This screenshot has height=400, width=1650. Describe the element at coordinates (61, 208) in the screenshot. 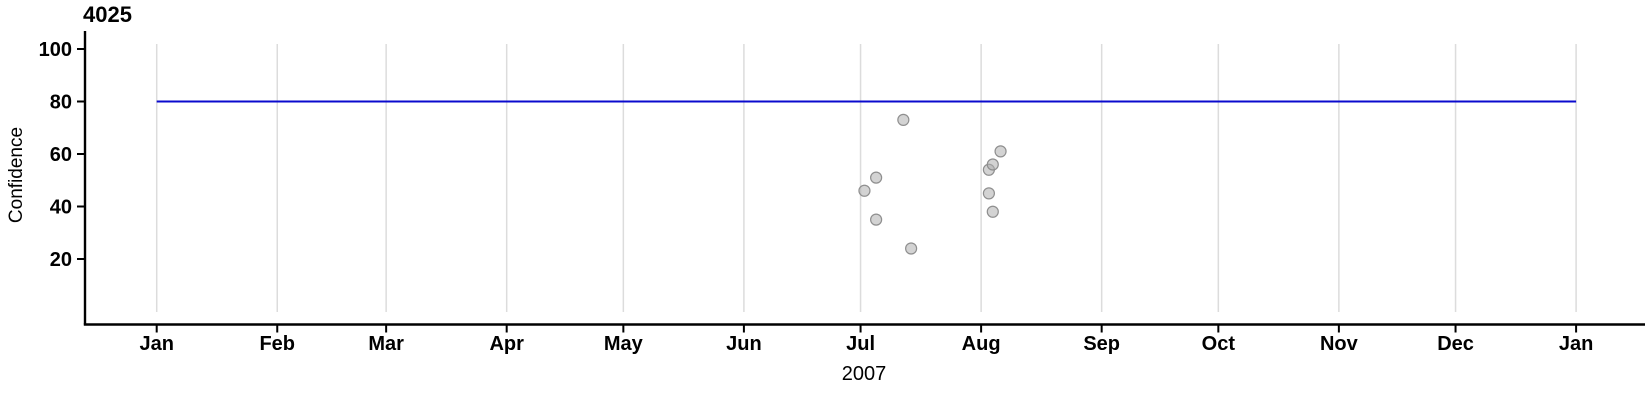

I see `y-tick-label: 40` at that location.